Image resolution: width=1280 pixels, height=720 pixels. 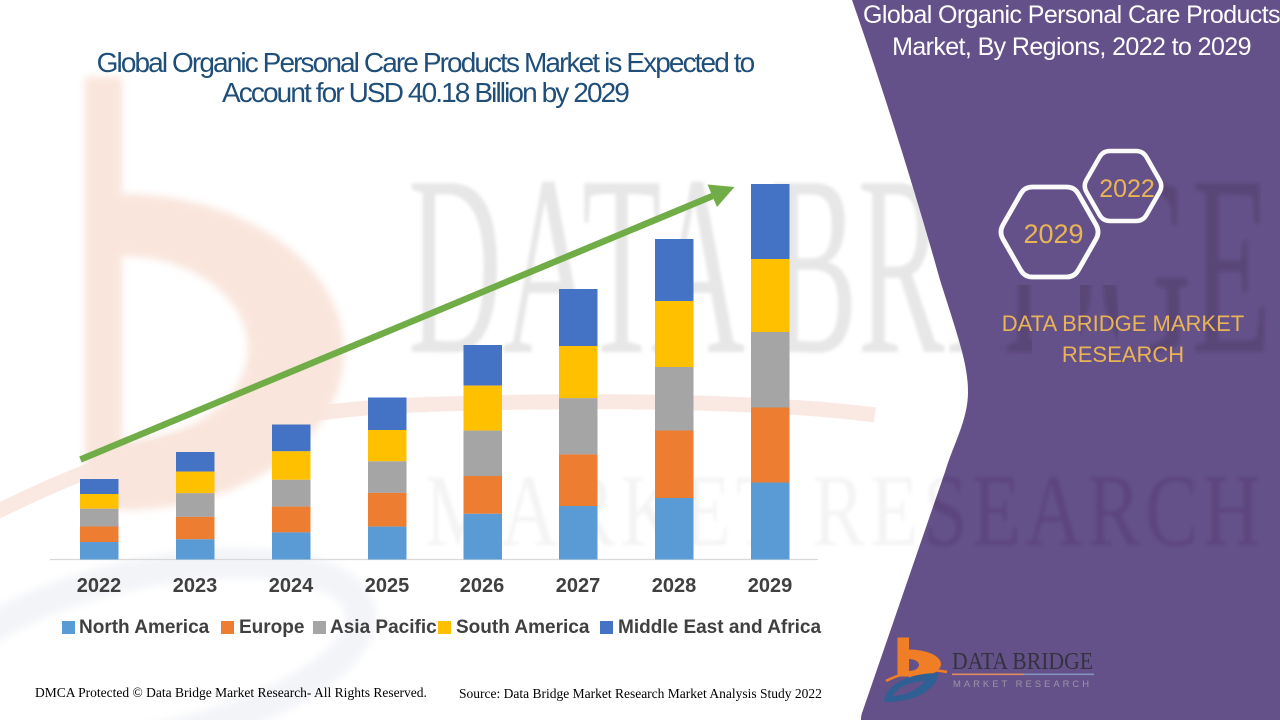 I want to click on svg-text: DATA BRIDGE, so click(x=1022, y=662).